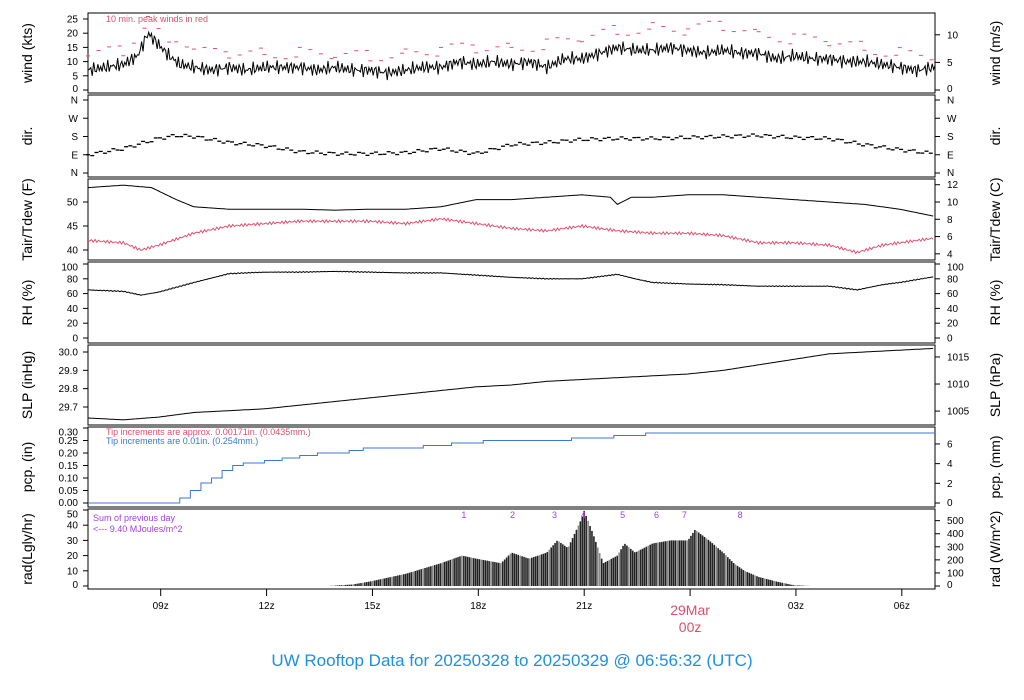  Describe the element at coordinates (161, 606) in the screenshot. I see `x-tick-label: 09z` at that location.